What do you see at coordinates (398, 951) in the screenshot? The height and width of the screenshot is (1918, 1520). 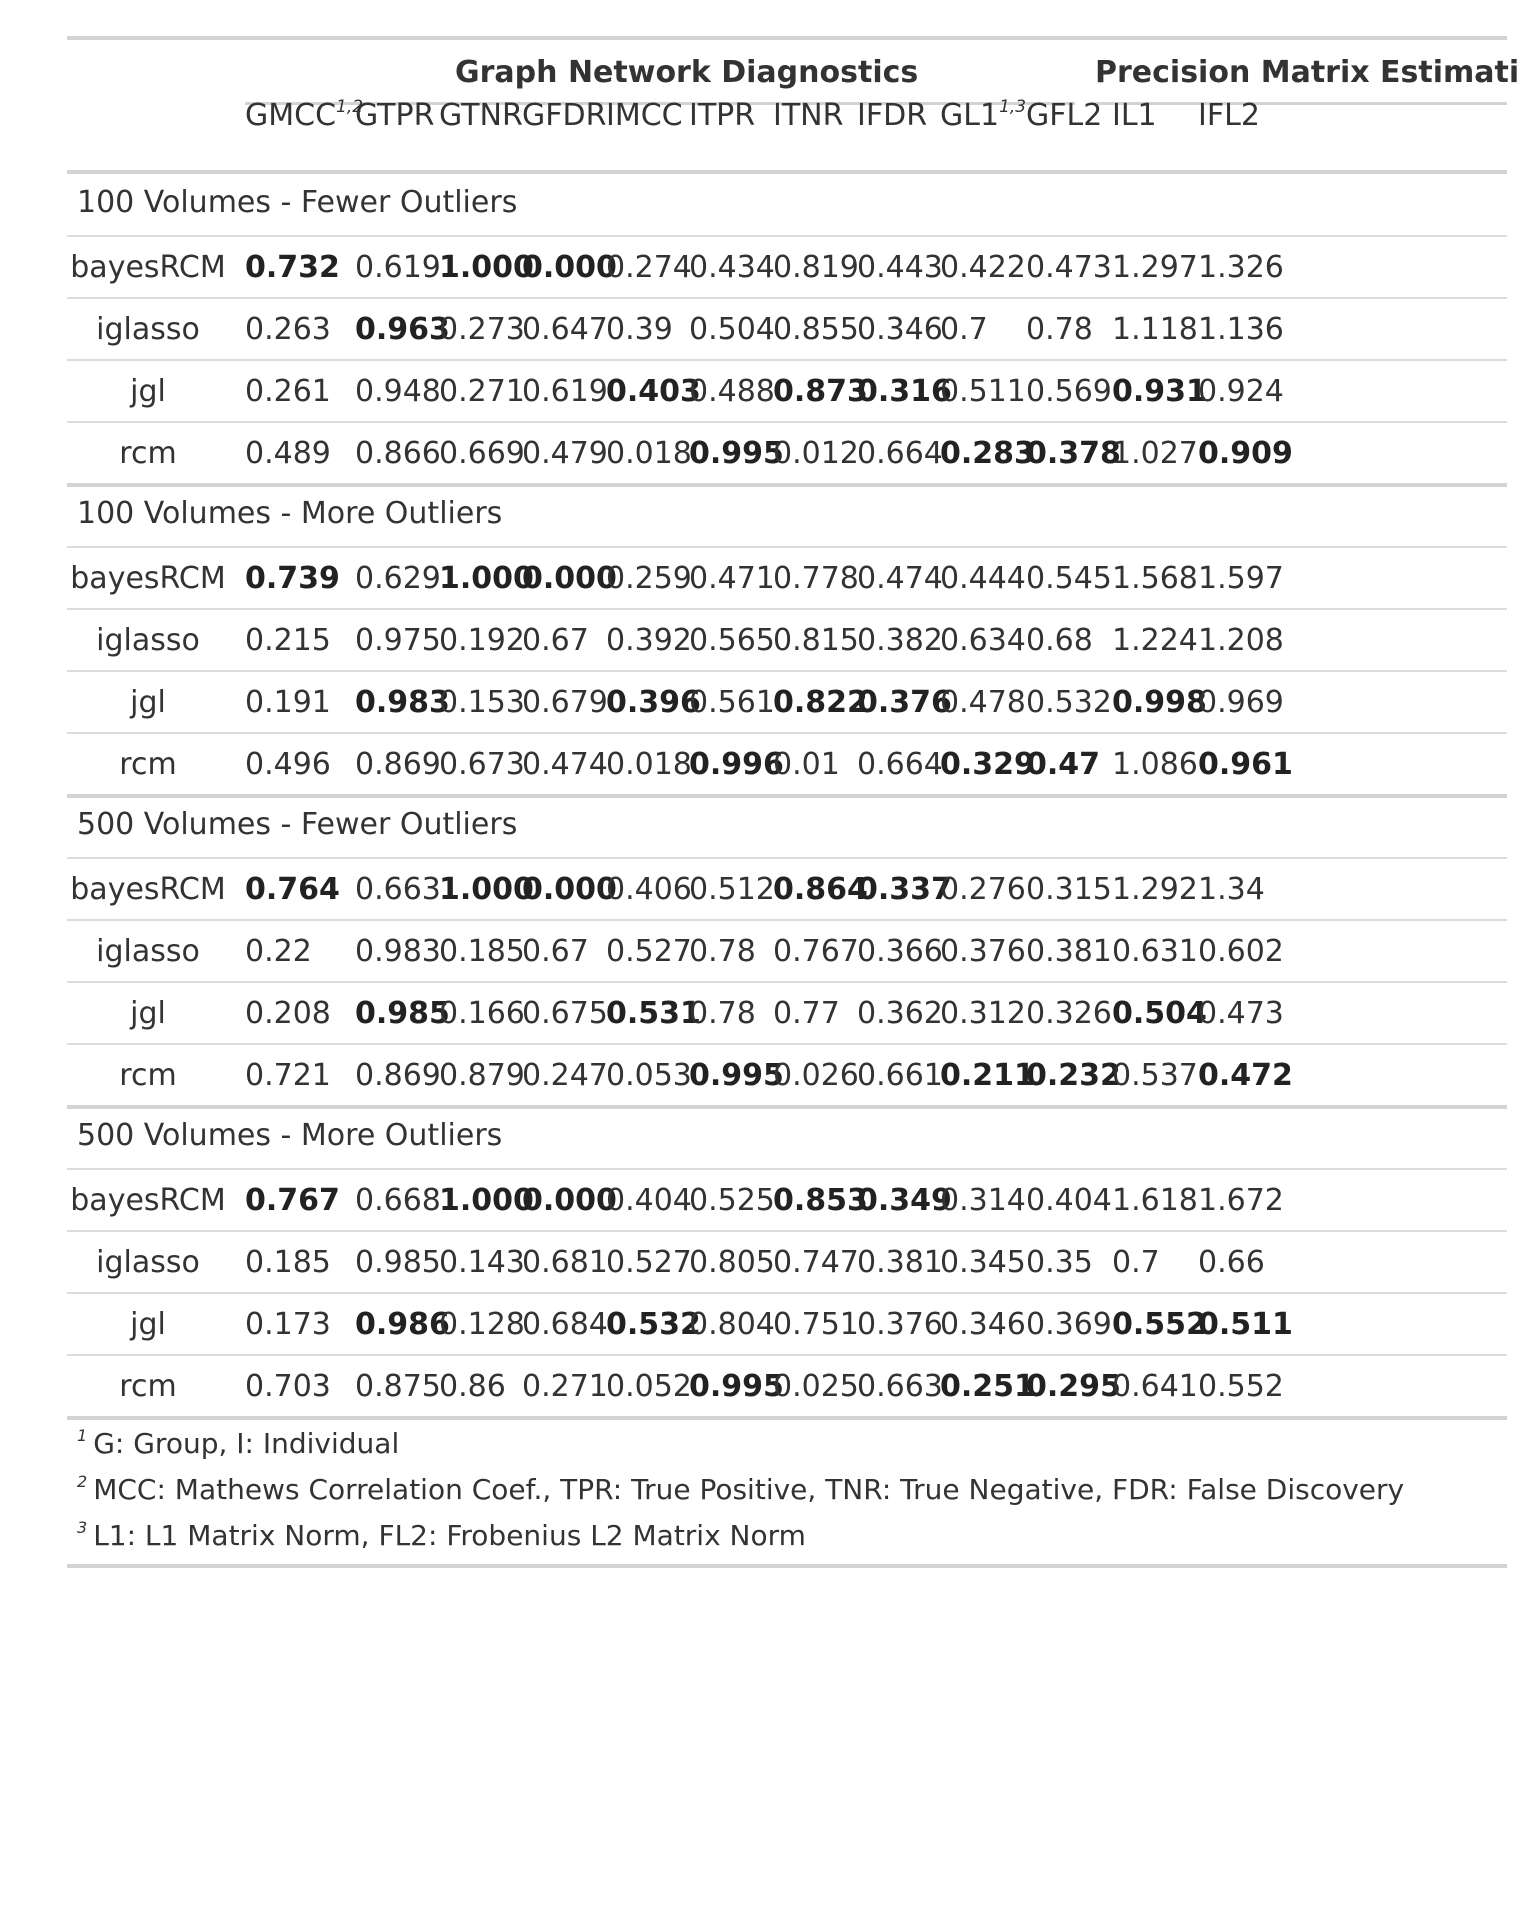 I see `table-cell: 0.983` at bounding box center [398, 951].